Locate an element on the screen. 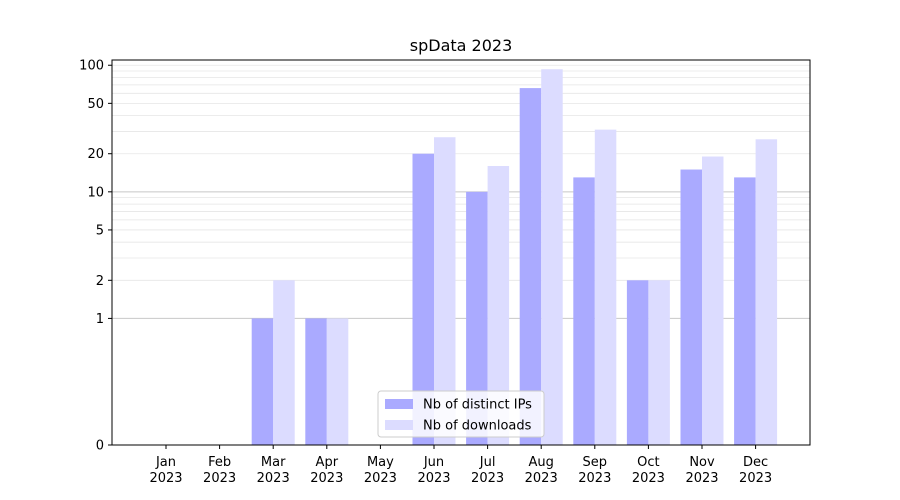  y-tick-label: 50 is located at coordinates (95, 104).